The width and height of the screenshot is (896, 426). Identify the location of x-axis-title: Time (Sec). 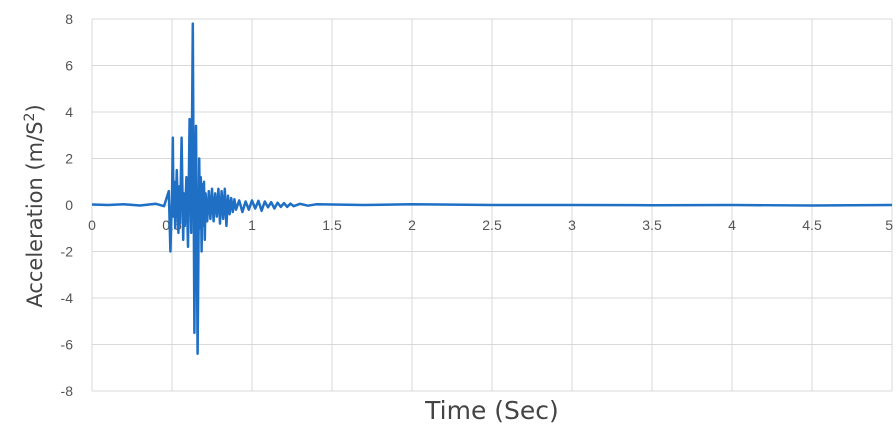
(491, 410).